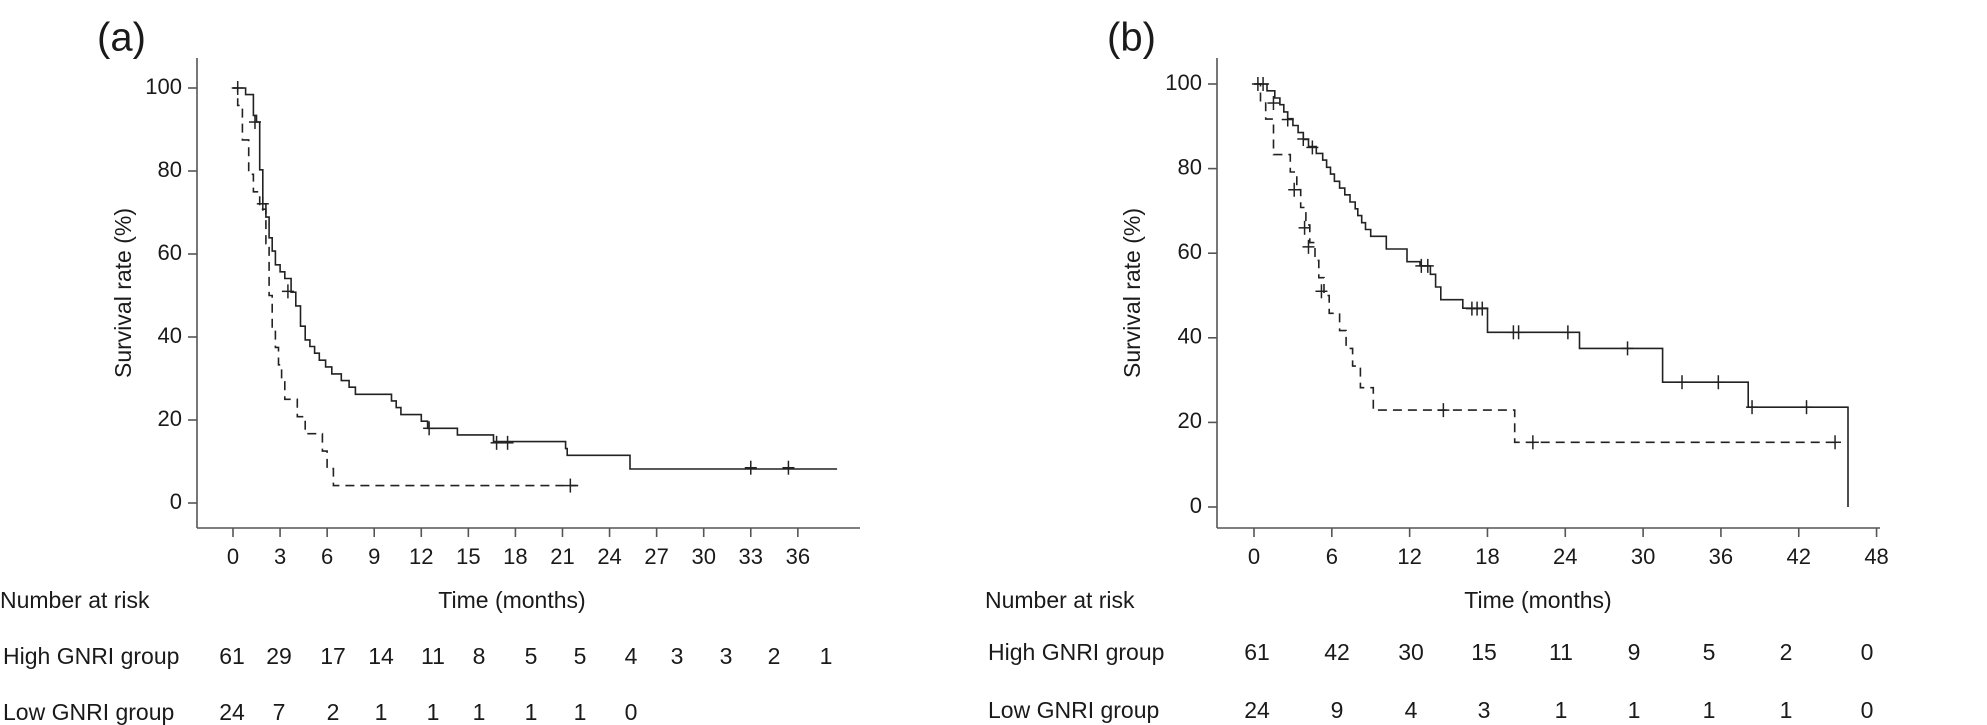 The height and width of the screenshot is (725, 1987). Describe the element at coordinates (1132, 293) in the screenshot. I see `panel-b-y-axis-title: Survival rate (%)` at that location.